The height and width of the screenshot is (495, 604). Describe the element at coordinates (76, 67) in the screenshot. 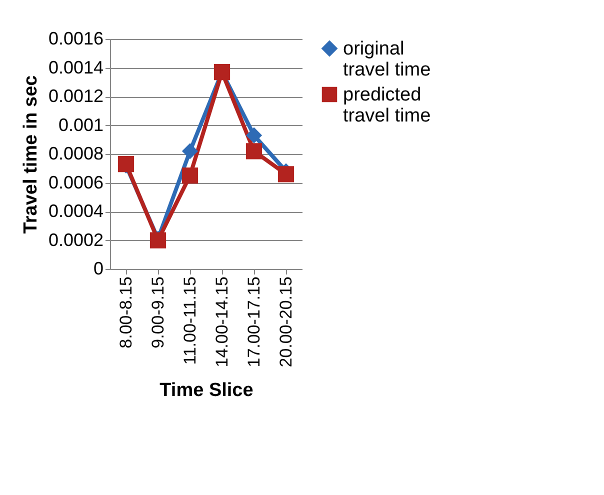

I see `y-tick-label: 0.0014` at that location.